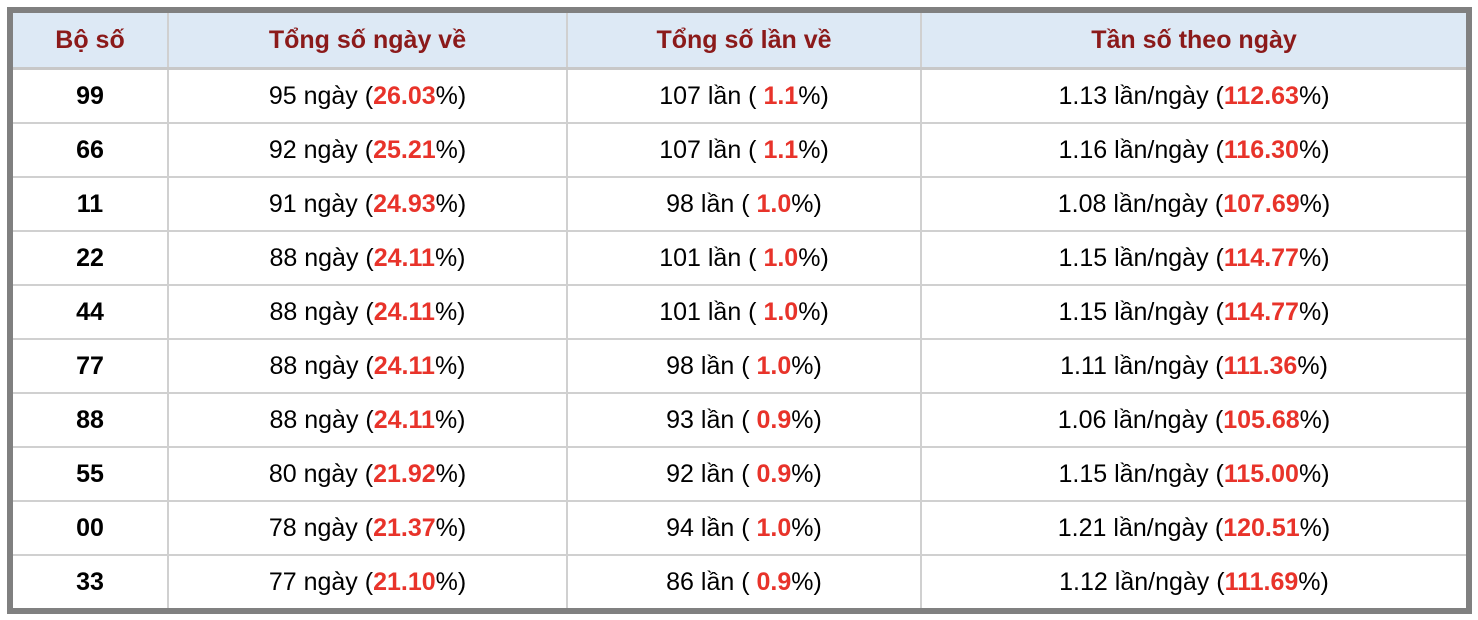 The width and height of the screenshot is (1478, 620). I want to click on ngay-percent: 21.37, so click(404, 527).